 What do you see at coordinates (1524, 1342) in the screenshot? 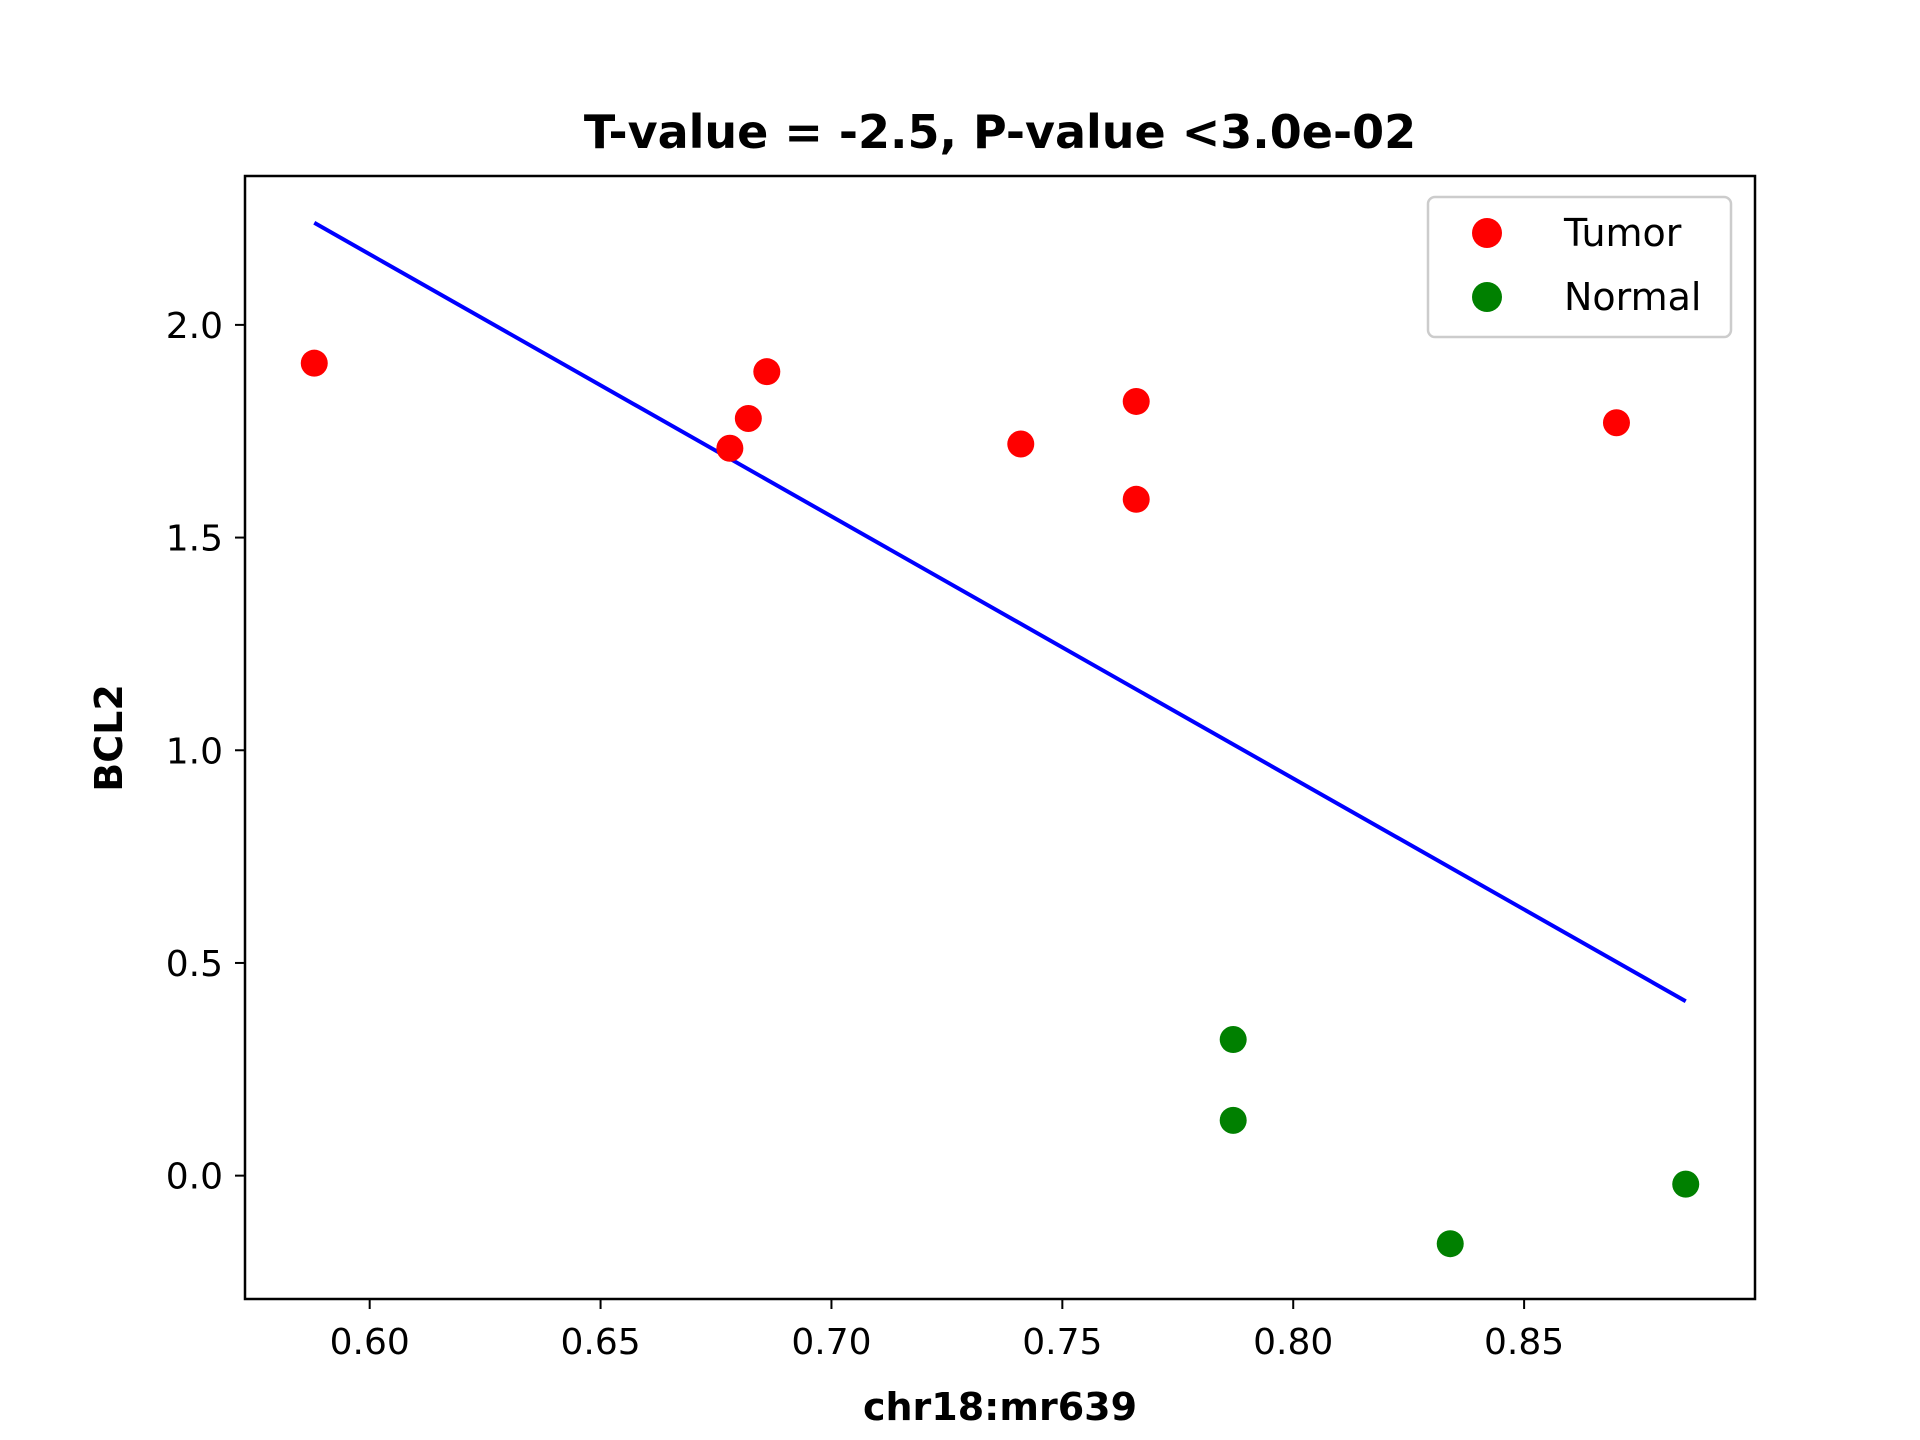
I see `x-tick-label: 0.85` at bounding box center [1524, 1342].